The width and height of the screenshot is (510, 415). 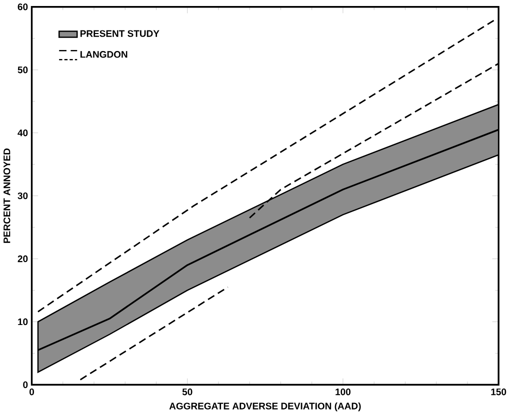 What do you see at coordinates (25, 384) in the screenshot?
I see `y-tick-label: 0` at bounding box center [25, 384].